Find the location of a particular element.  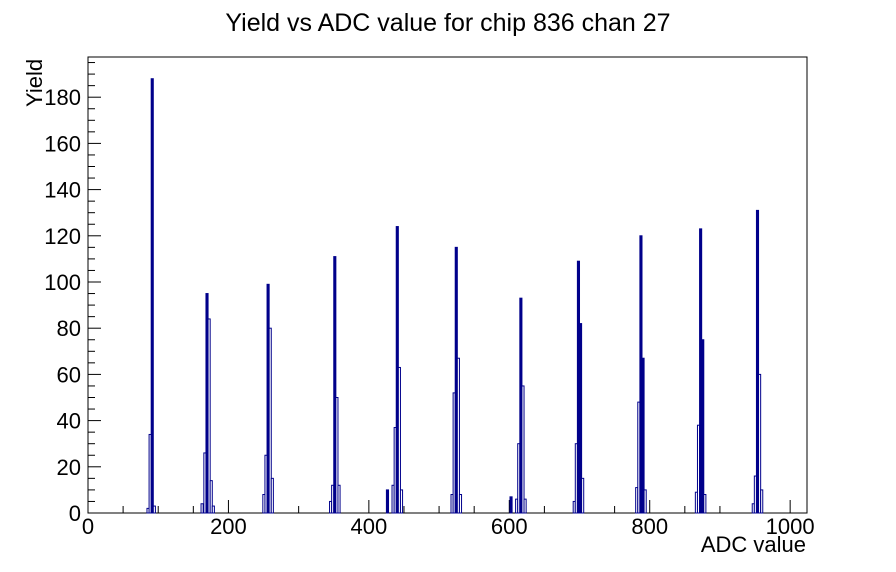

x-tick-label: 400 is located at coordinates (369, 526).